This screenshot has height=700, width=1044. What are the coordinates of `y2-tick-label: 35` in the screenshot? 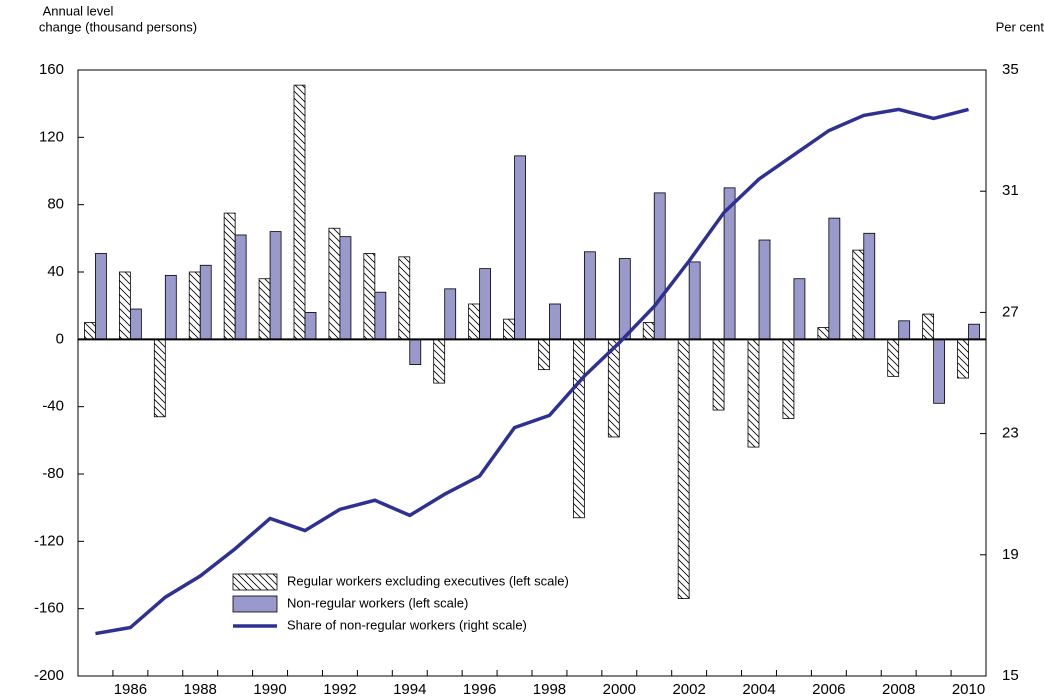 It's located at (1010, 69).